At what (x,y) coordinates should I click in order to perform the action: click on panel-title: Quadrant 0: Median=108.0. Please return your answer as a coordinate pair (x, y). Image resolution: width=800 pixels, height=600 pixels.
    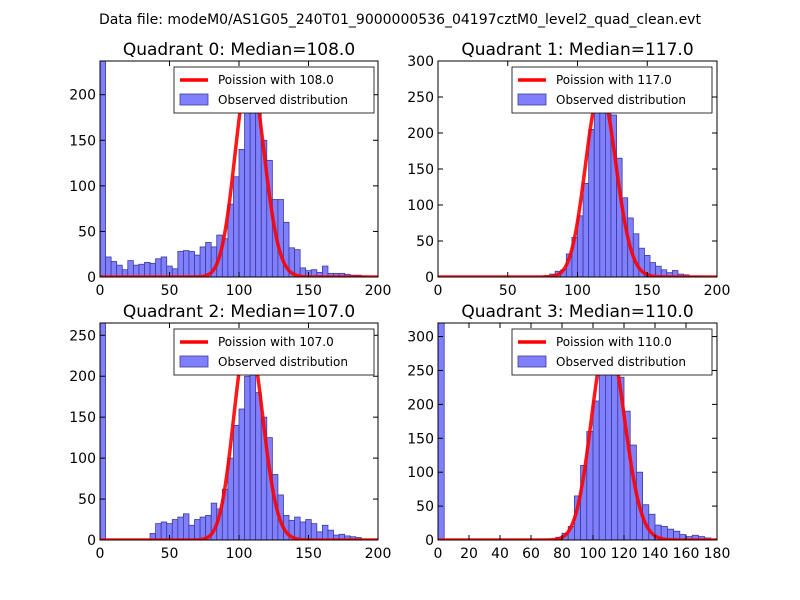
    Looking at the image, I should click on (239, 50).